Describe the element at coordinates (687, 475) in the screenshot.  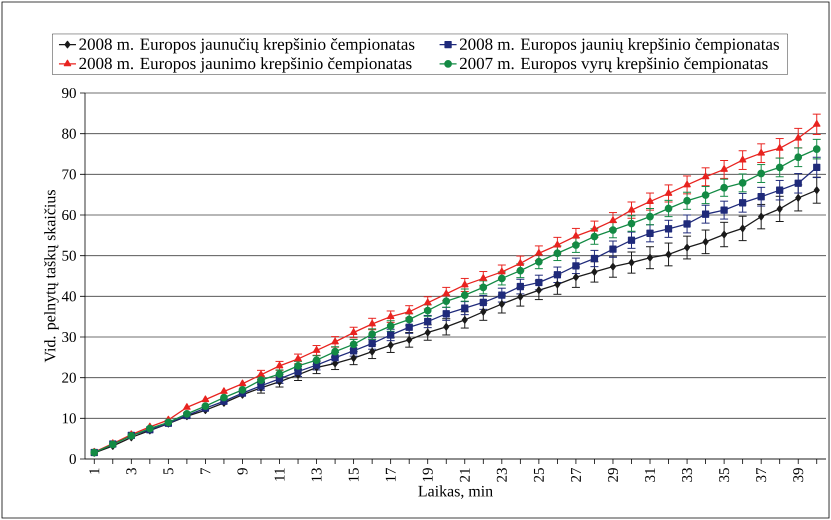
I see `x-tick-label: 33` at that location.